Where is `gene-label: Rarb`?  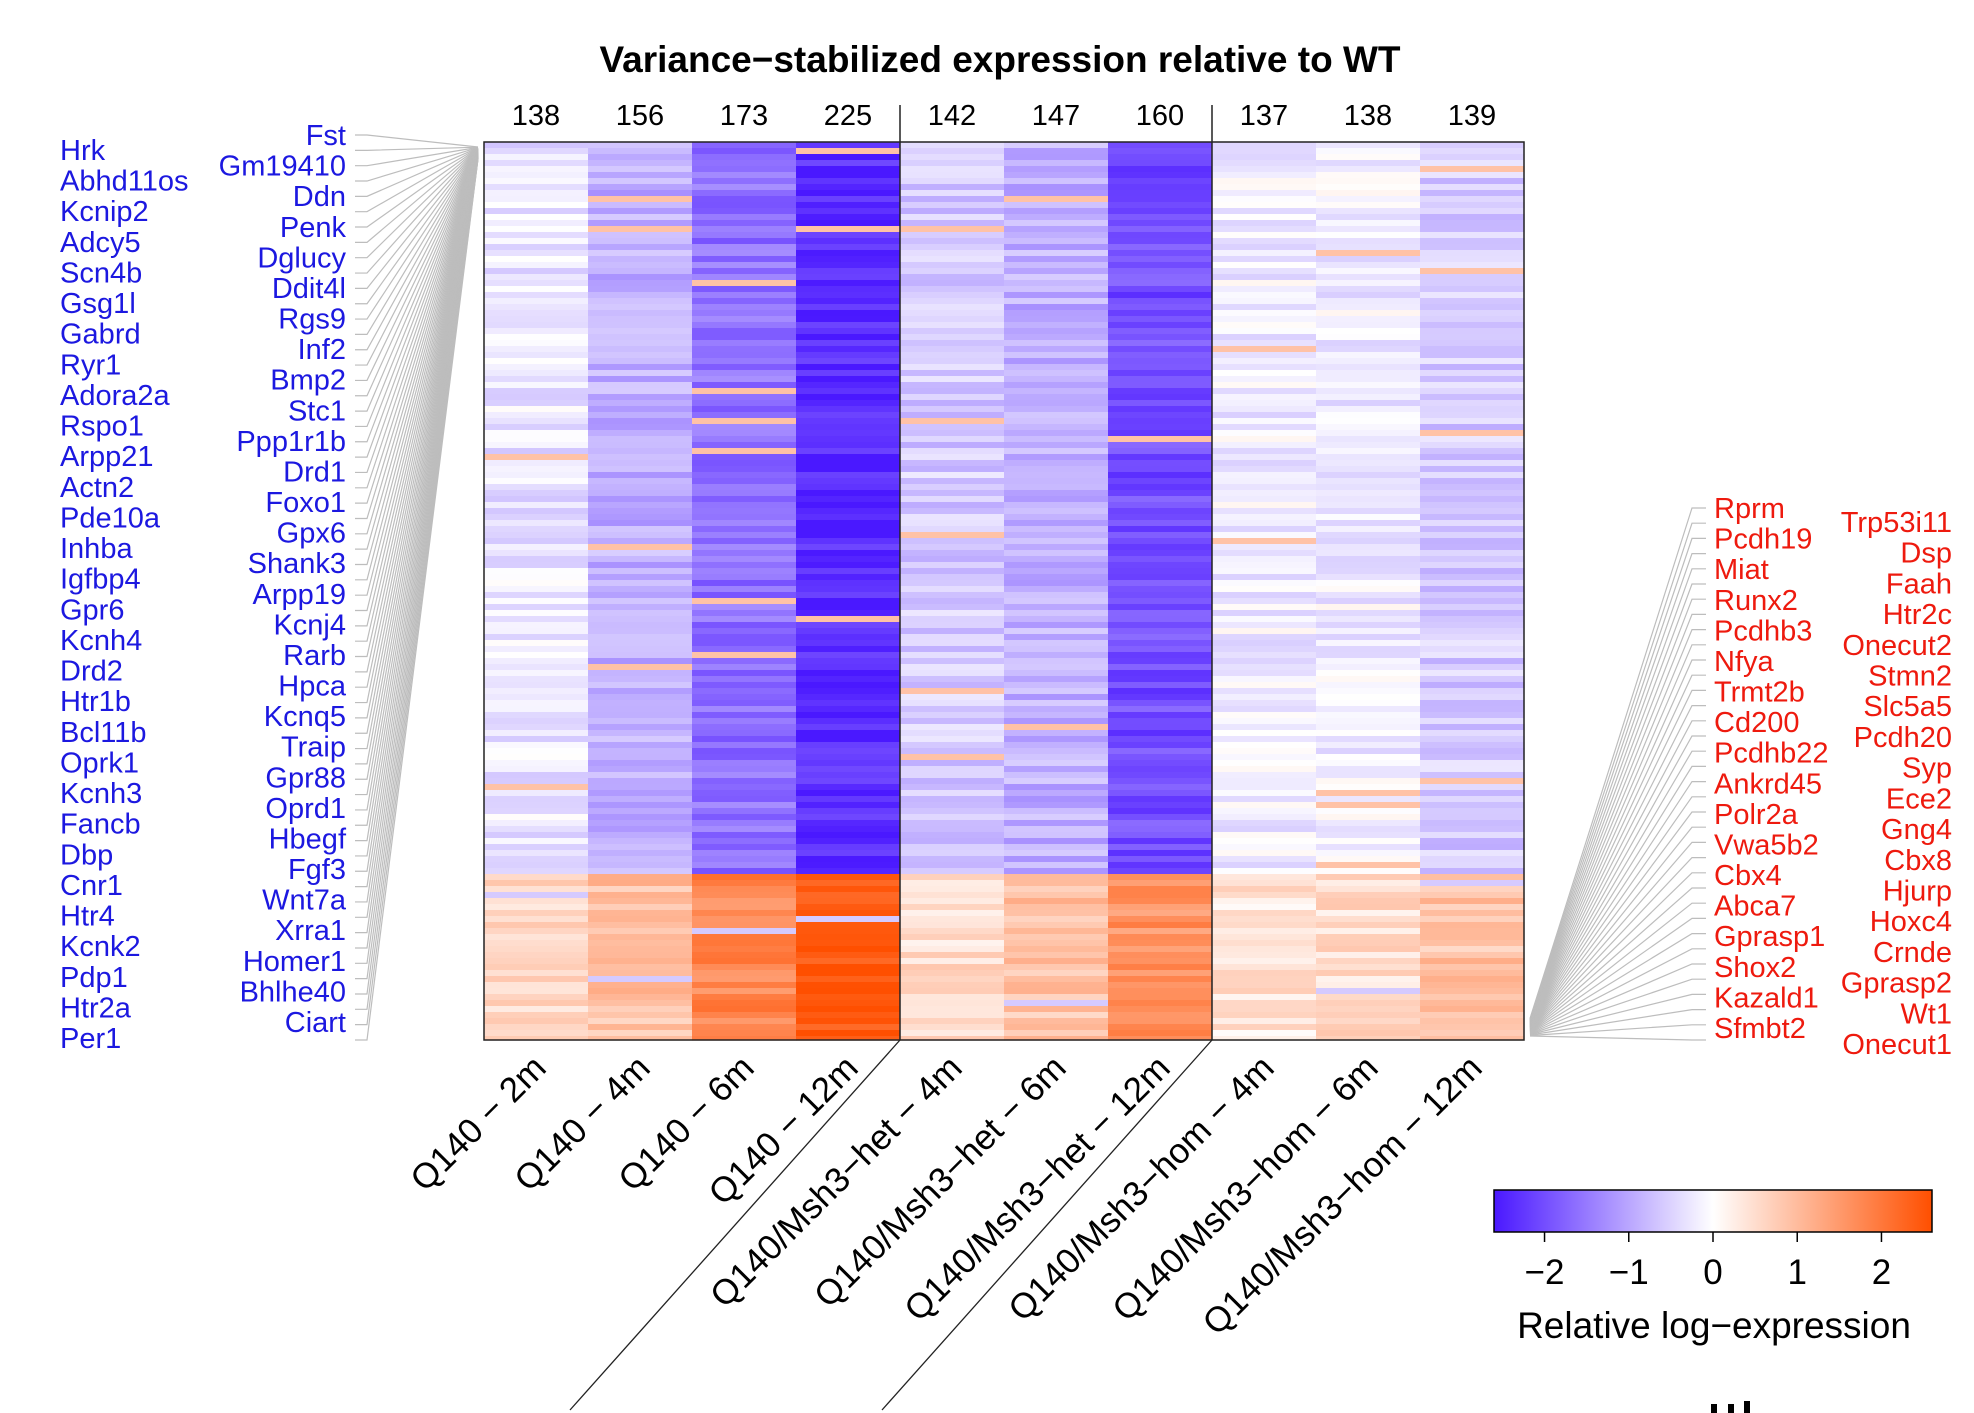 gene-label: Rarb is located at coordinates (314, 656).